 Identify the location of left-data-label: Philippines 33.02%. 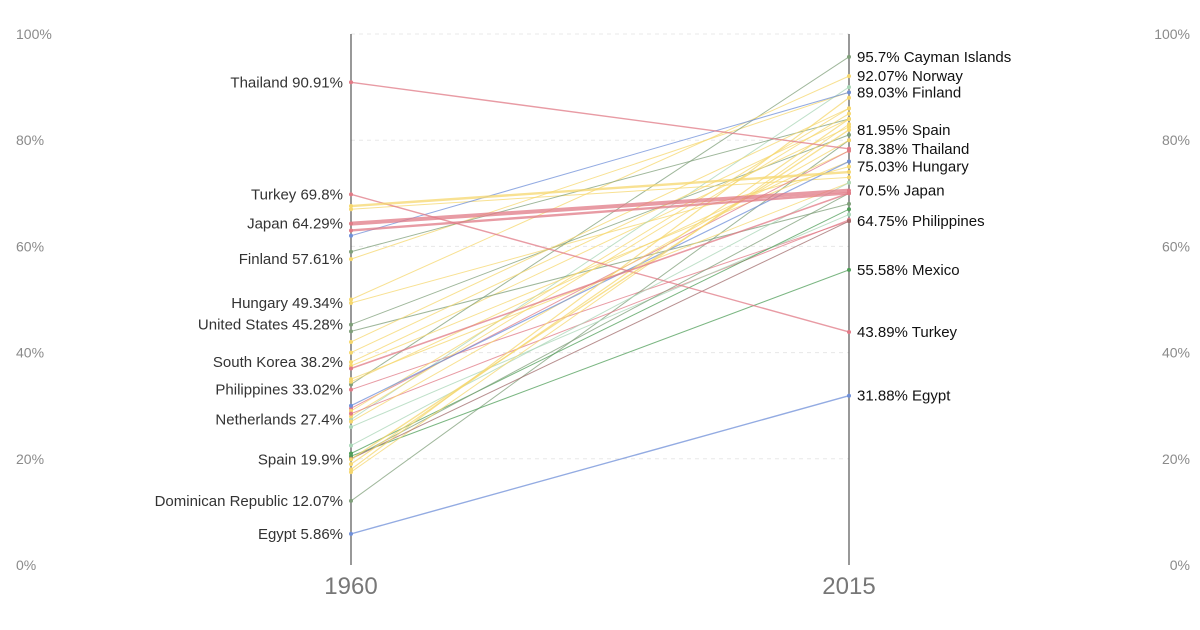
(279, 390).